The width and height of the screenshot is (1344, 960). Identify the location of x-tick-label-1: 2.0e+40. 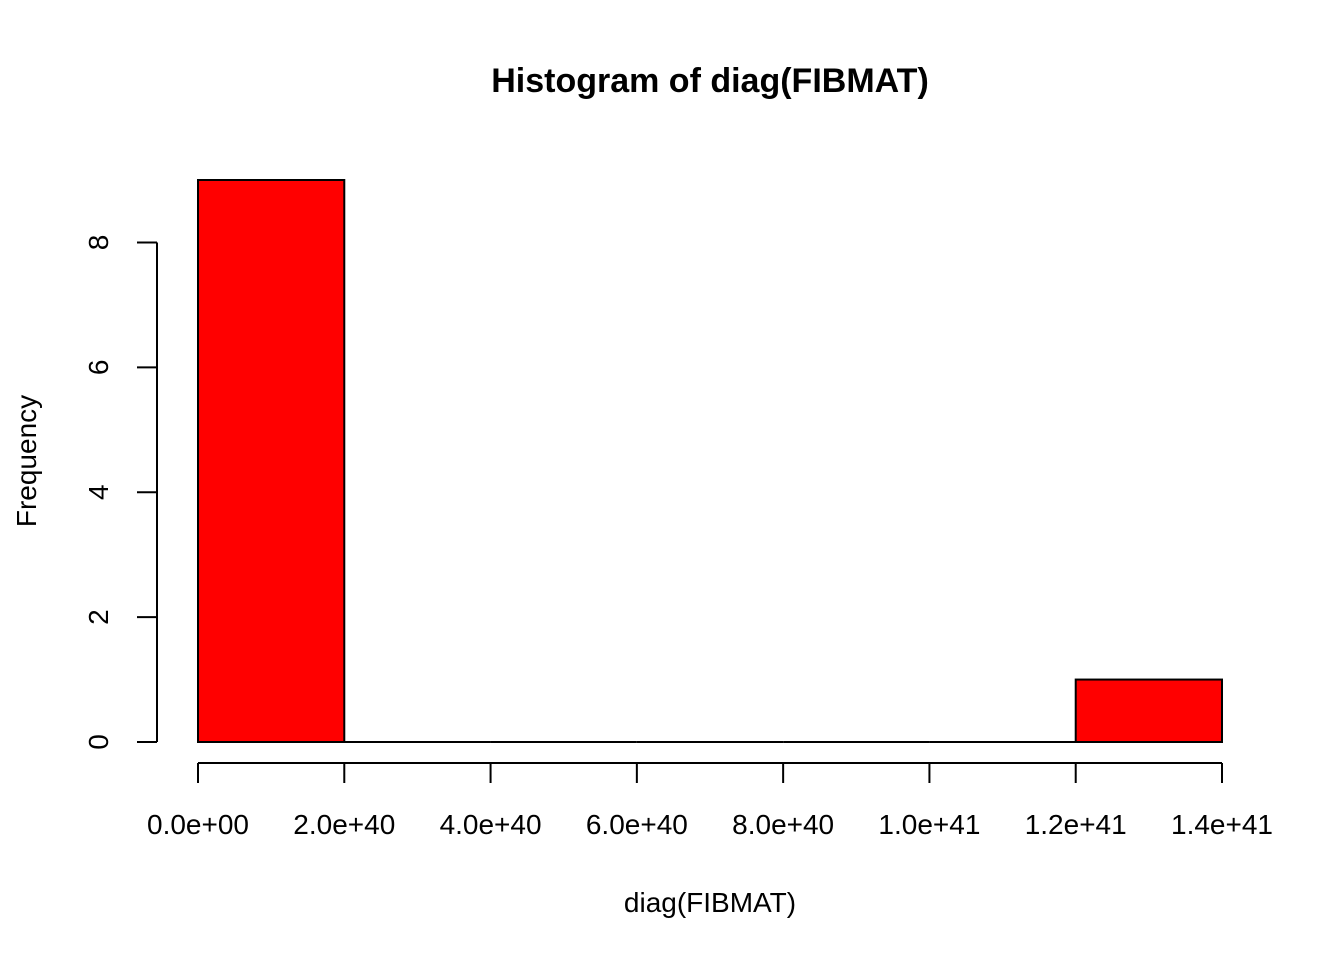
(344, 824).